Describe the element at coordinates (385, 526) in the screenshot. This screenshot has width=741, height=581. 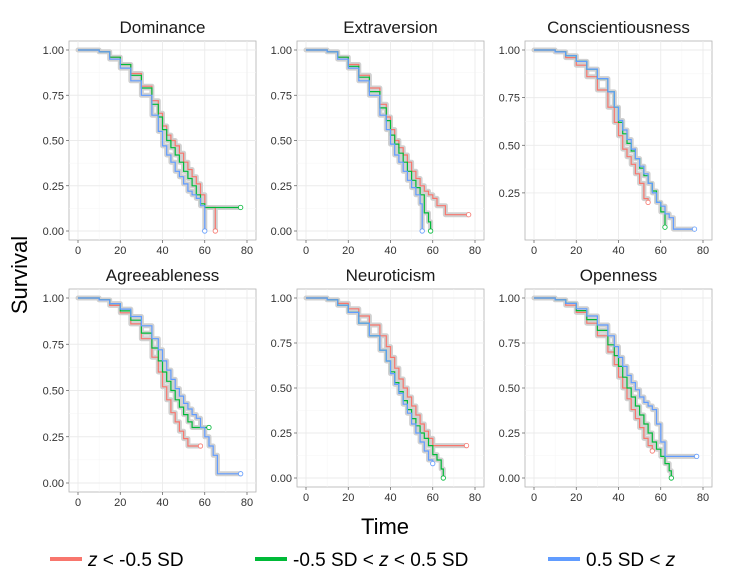
I see `x-axis-title: Time` at that location.